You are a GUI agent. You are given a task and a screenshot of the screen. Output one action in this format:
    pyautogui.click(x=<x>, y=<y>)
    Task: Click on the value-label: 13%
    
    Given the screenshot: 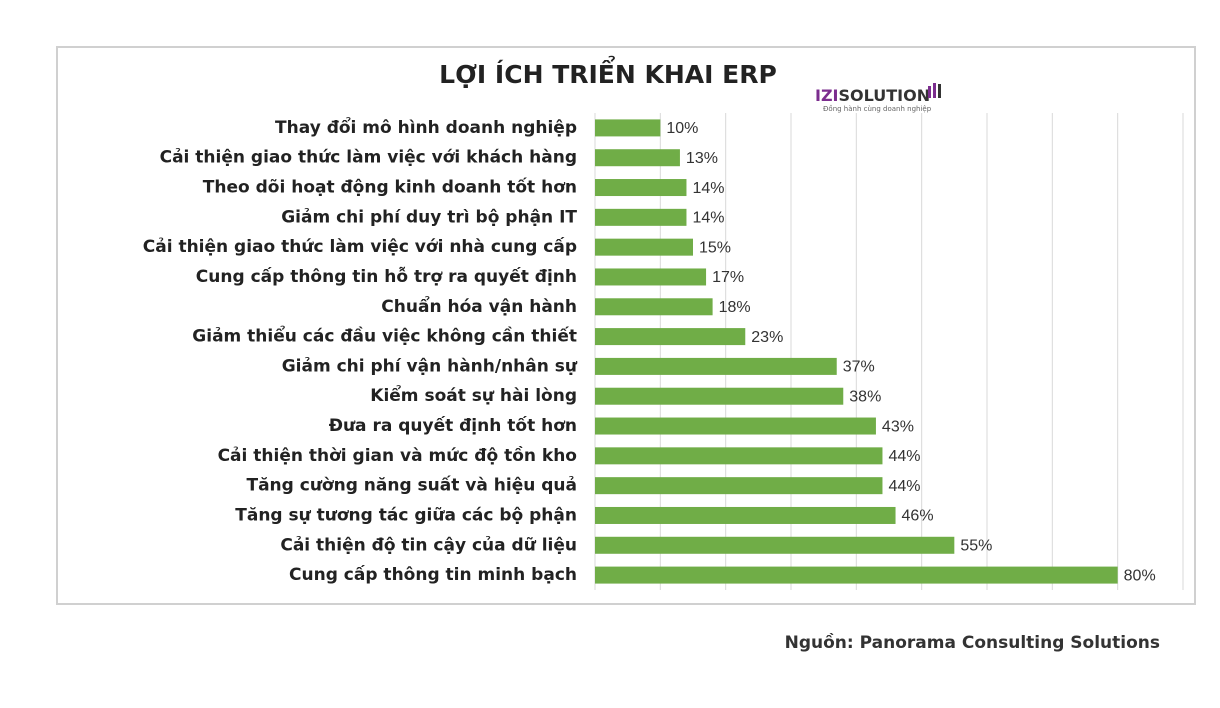 What is the action you would take?
    pyautogui.click(x=702, y=158)
    